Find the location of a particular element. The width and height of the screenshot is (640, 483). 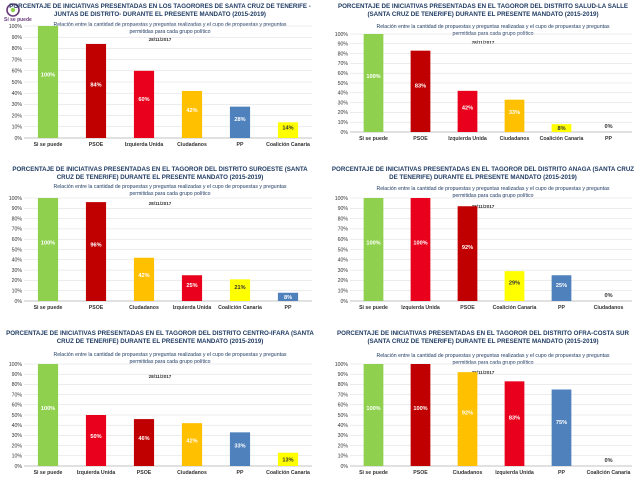

data-label: 14% is located at coordinates (287, 128).